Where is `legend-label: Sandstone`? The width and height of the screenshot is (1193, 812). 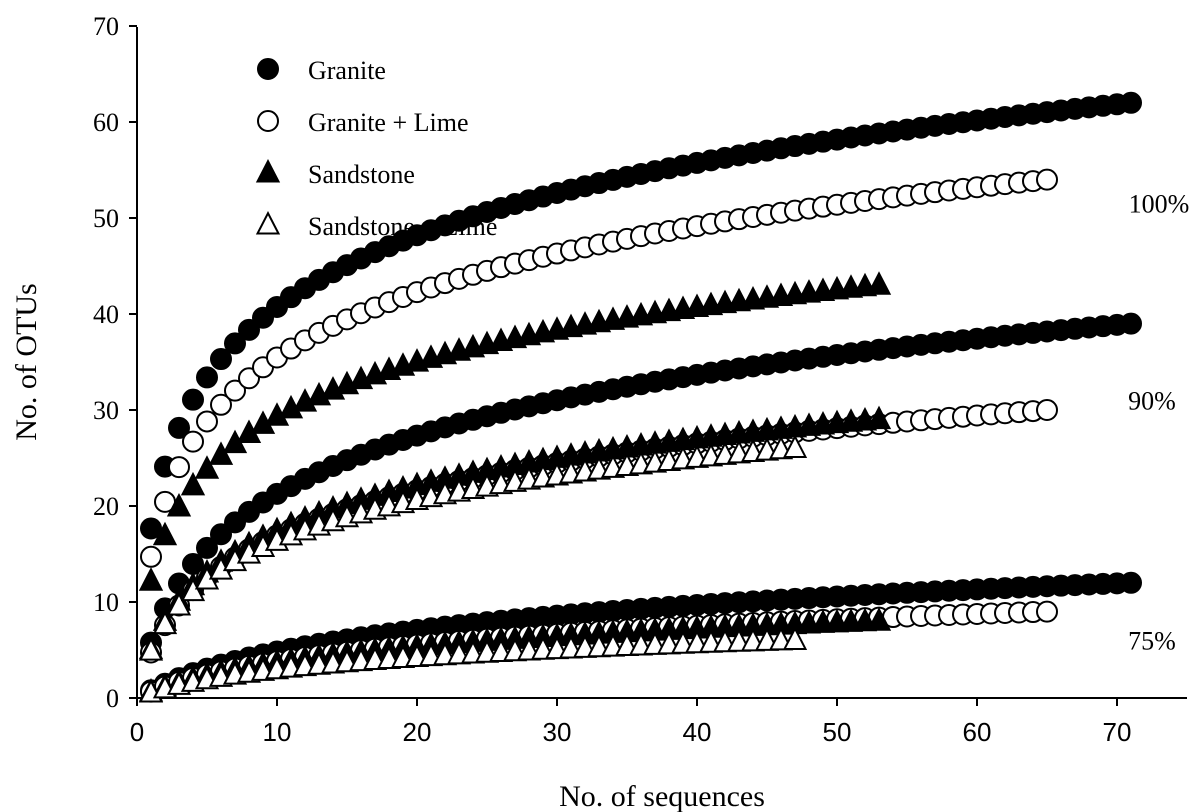
legend-label: Sandstone is located at coordinates (361, 174).